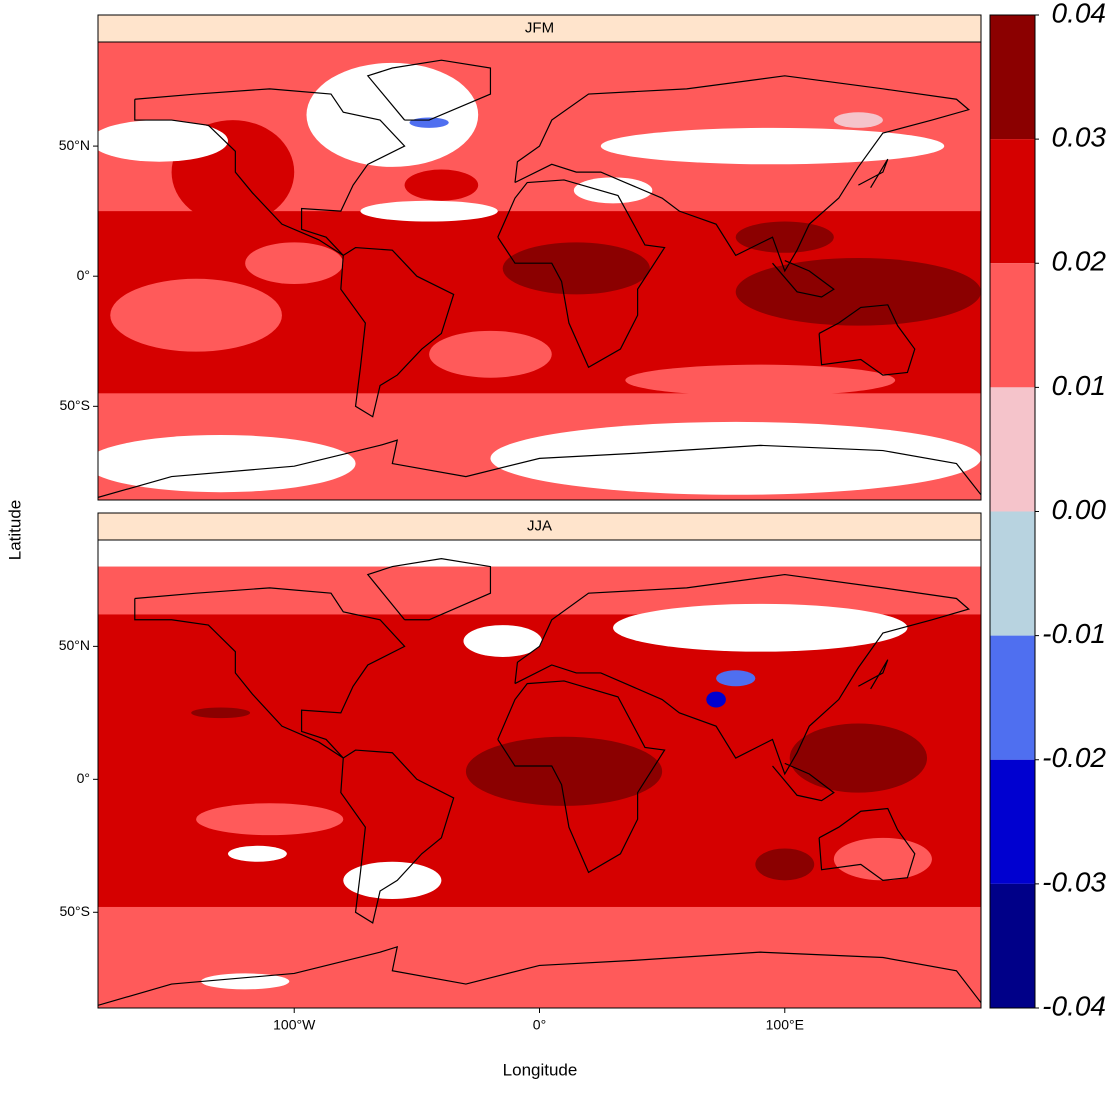  Describe the element at coordinates (1079, 509) in the screenshot. I see `colorbar-label: 0.00` at that location.